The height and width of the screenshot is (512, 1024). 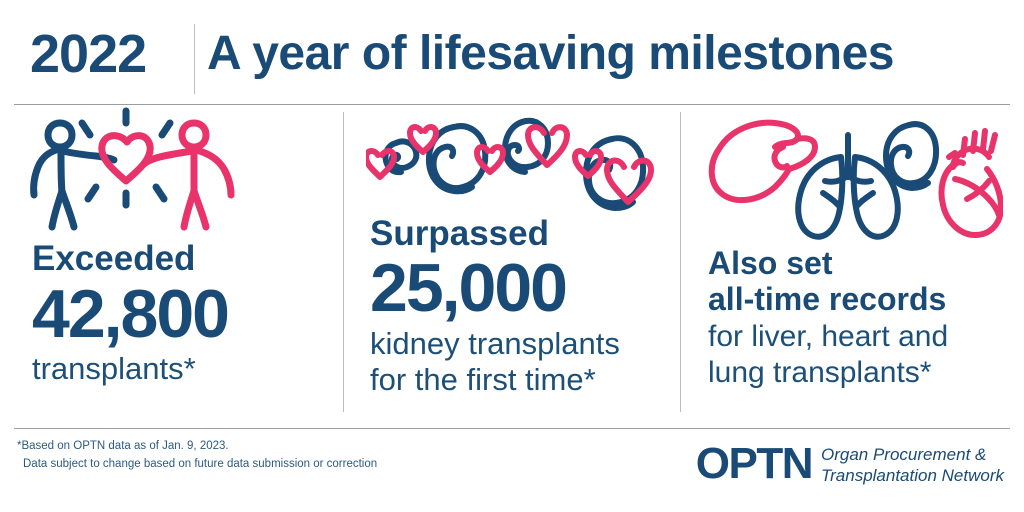 What do you see at coordinates (828, 336) in the screenshot?
I see `panel-3-tail-1: for liver, heart and` at bounding box center [828, 336].